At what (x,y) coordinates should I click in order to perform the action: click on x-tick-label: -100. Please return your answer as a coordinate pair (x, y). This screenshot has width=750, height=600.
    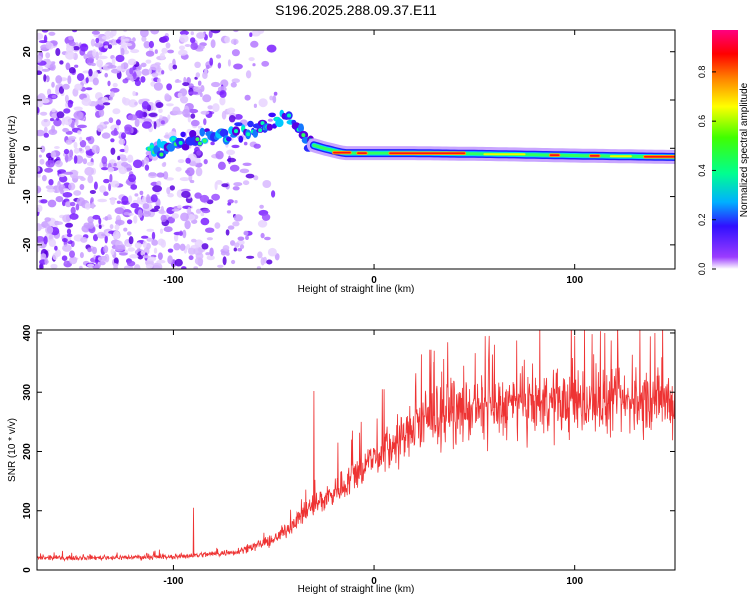
    Looking at the image, I should click on (173, 280).